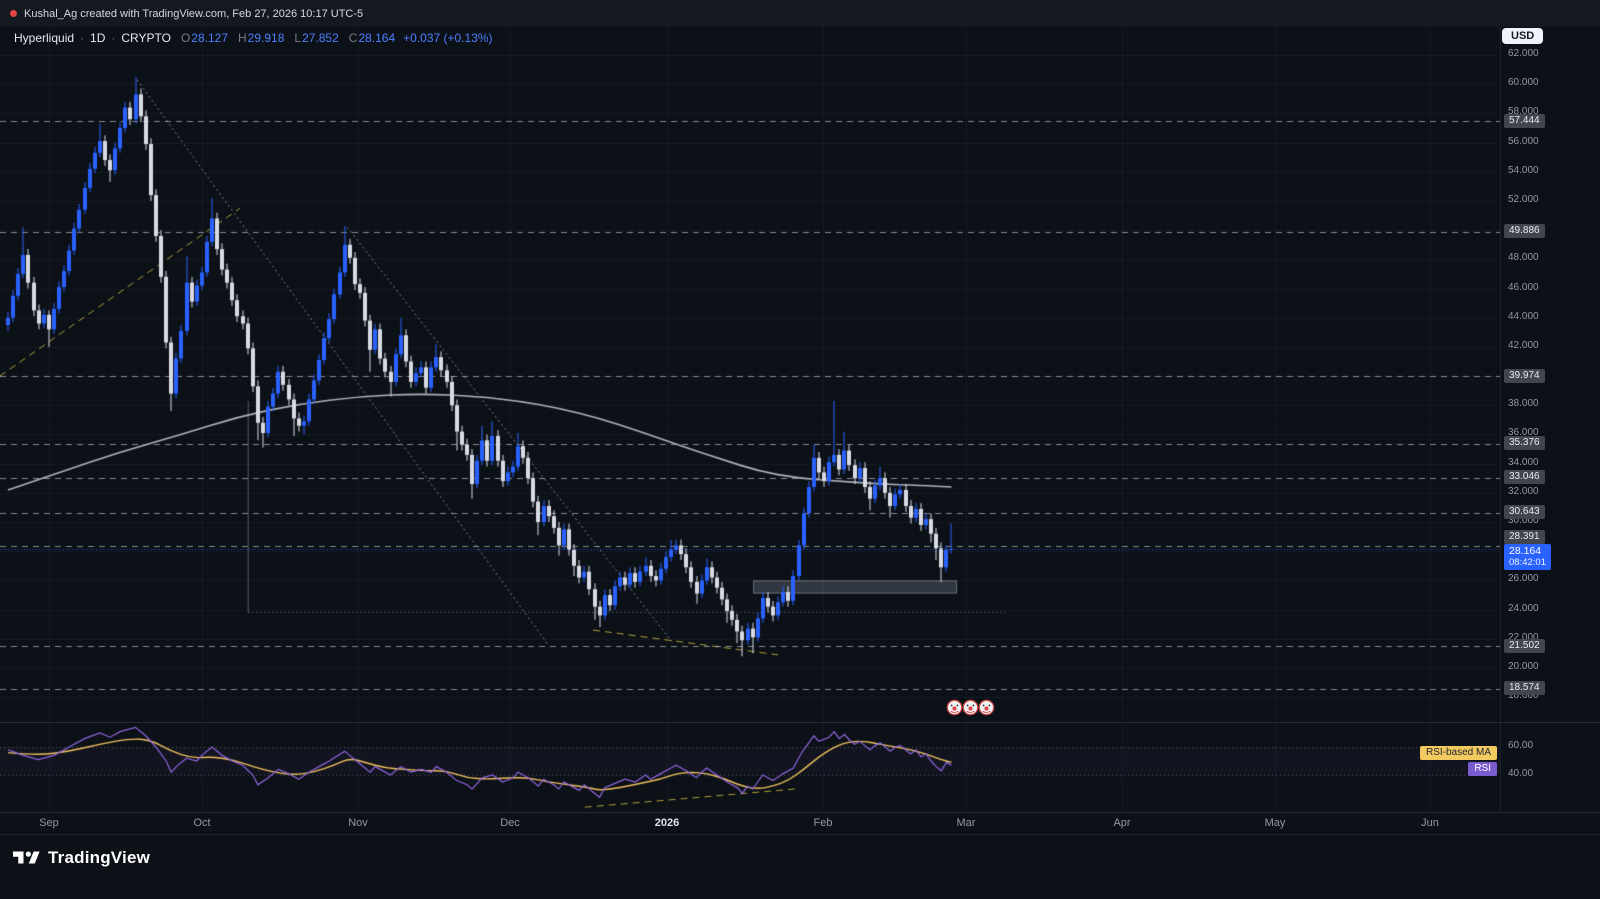 This screenshot has width=1600, height=899. I want to click on high-label: H, so click(242, 38).